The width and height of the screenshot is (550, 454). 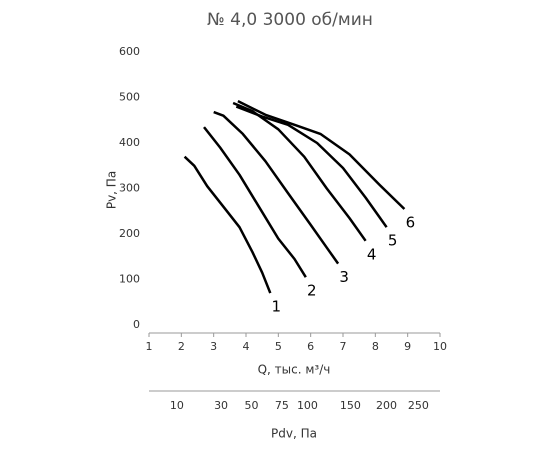 I want to click on y-tick-label: 400, so click(x=129, y=142).